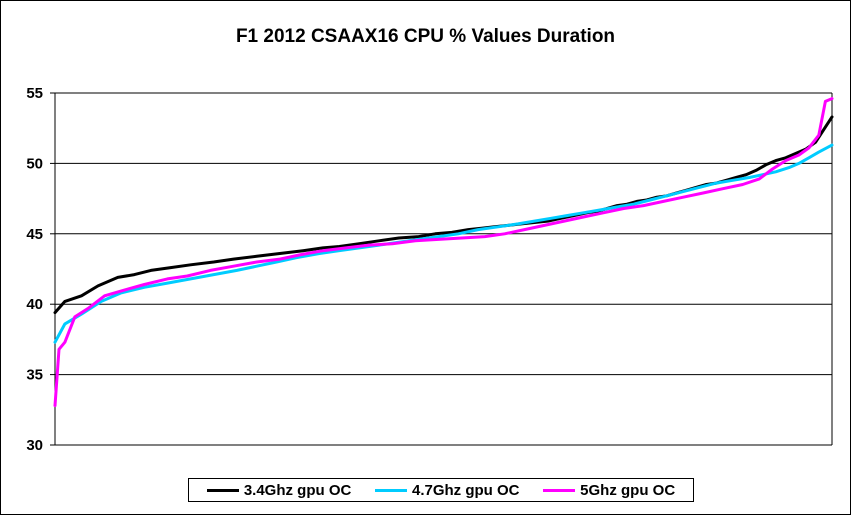 Image resolution: width=851 pixels, height=515 pixels. I want to click on y-axis-ticks: 30 35 40 45 50 55, so click(40, 269).